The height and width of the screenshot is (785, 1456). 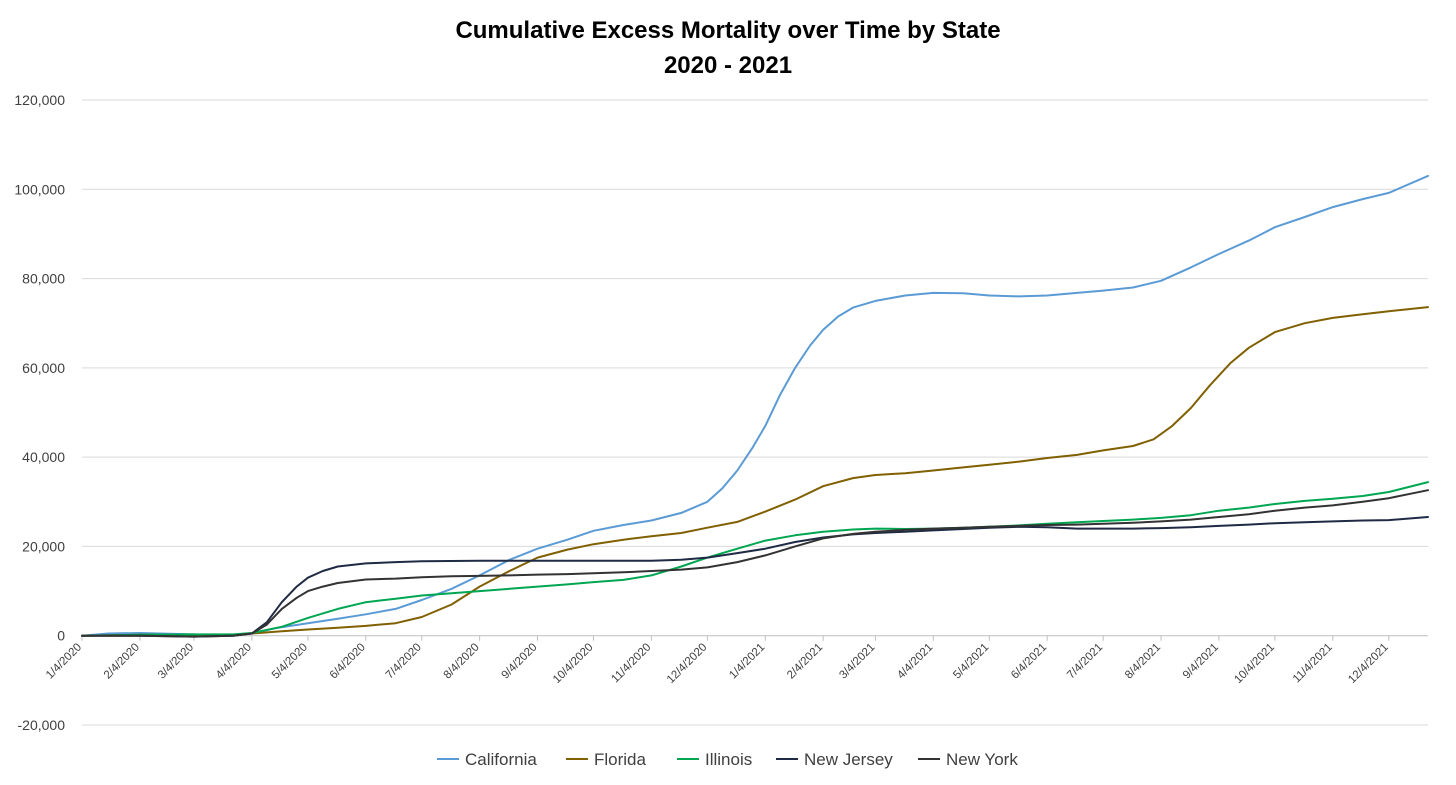 What do you see at coordinates (43, 279) in the screenshot?
I see `y-tick-label: 80,000` at bounding box center [43, 279].